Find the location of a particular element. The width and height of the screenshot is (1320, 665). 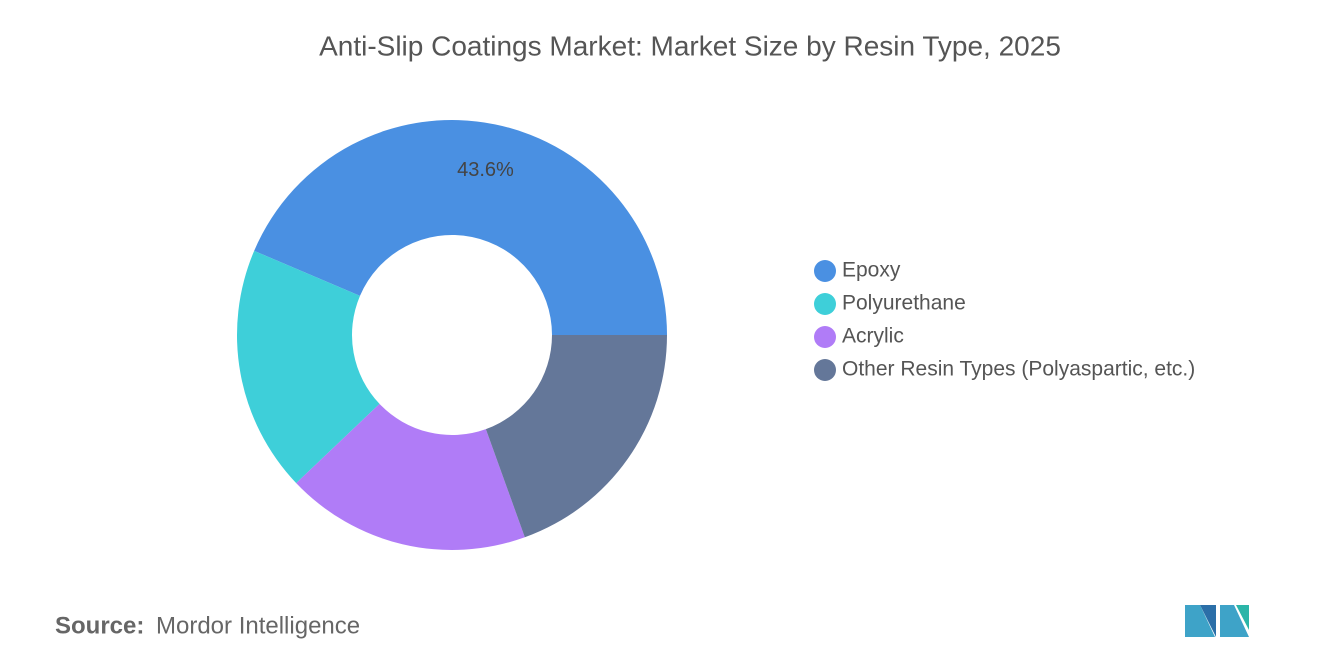

source-text: Mordor Intelligence is located at coordinates (258, 625).